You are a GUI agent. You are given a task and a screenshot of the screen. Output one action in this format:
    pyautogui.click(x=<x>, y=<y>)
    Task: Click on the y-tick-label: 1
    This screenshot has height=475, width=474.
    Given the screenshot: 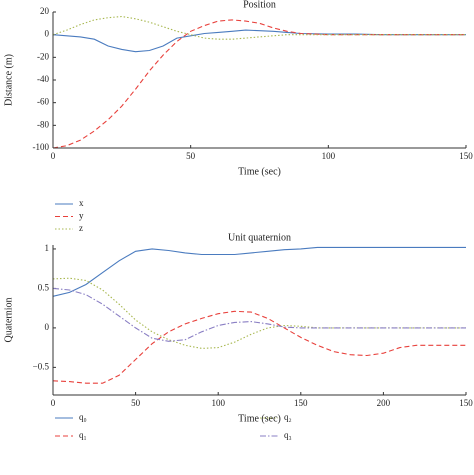 What is the action you would take?
    pyautogui.click(x=47, y=248)
    